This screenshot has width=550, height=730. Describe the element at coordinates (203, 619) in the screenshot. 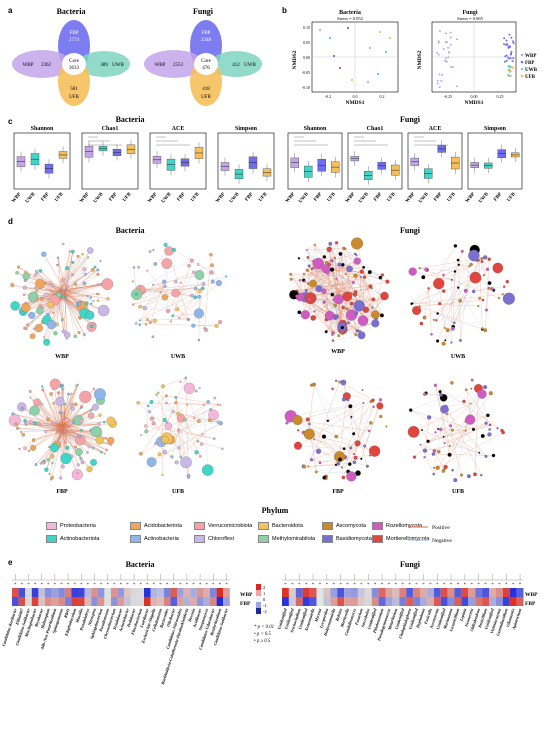

I see `heatmap-taxon-label: Streptomyces` at that location.